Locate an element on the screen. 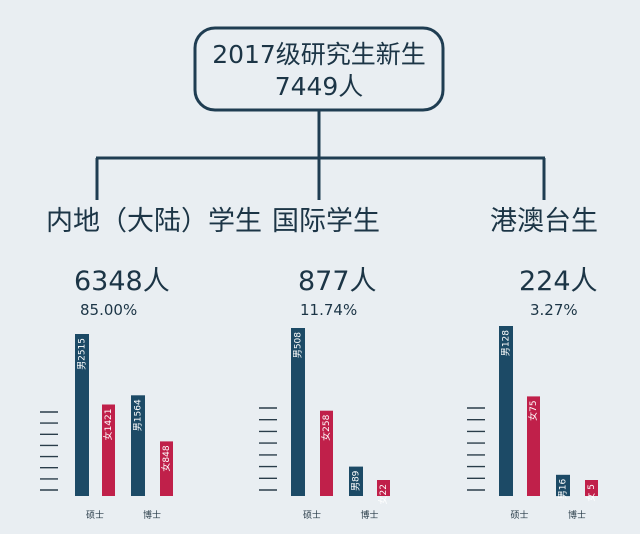  bar-phd-female-international is located at coordinates (383, 488).